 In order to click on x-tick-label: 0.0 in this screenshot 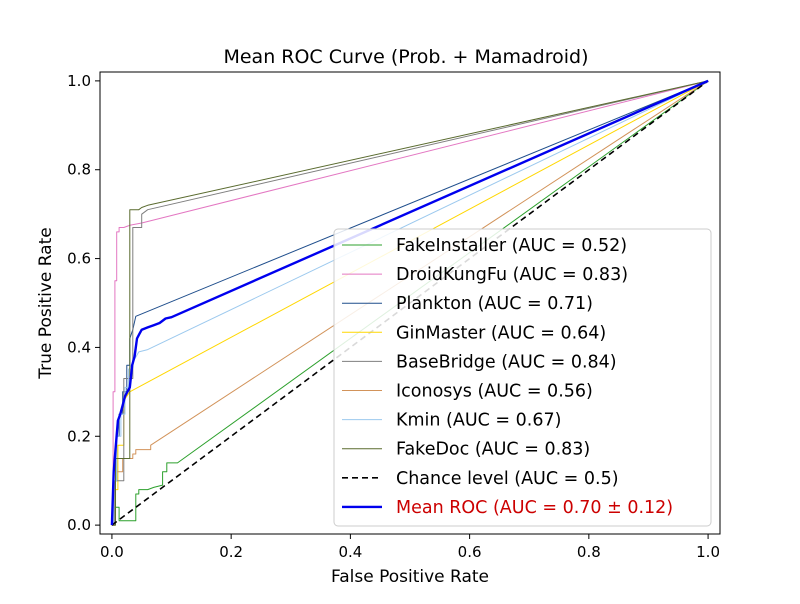, I will do `click(112, 552)`.